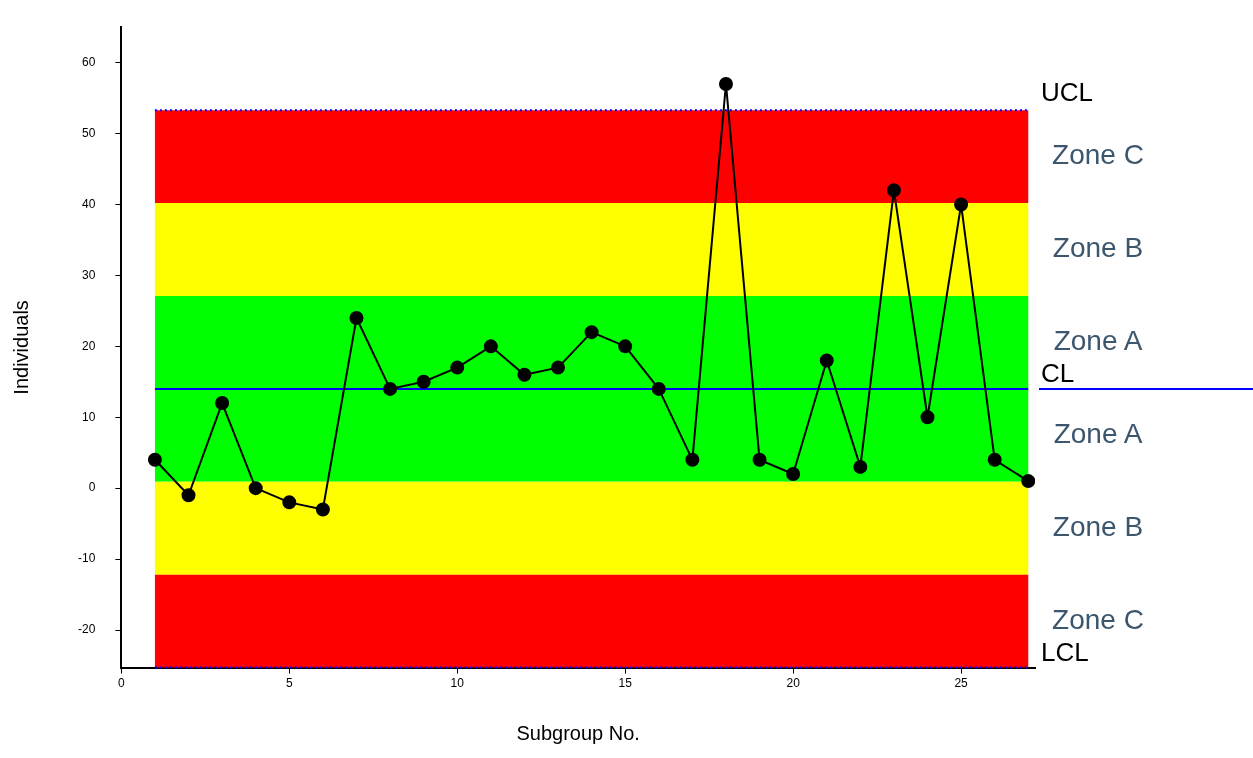  What do you see at coordinates (88, 345) in the screenshot?
I see `y-tick-label: 20` at bounding box center [88, 345].